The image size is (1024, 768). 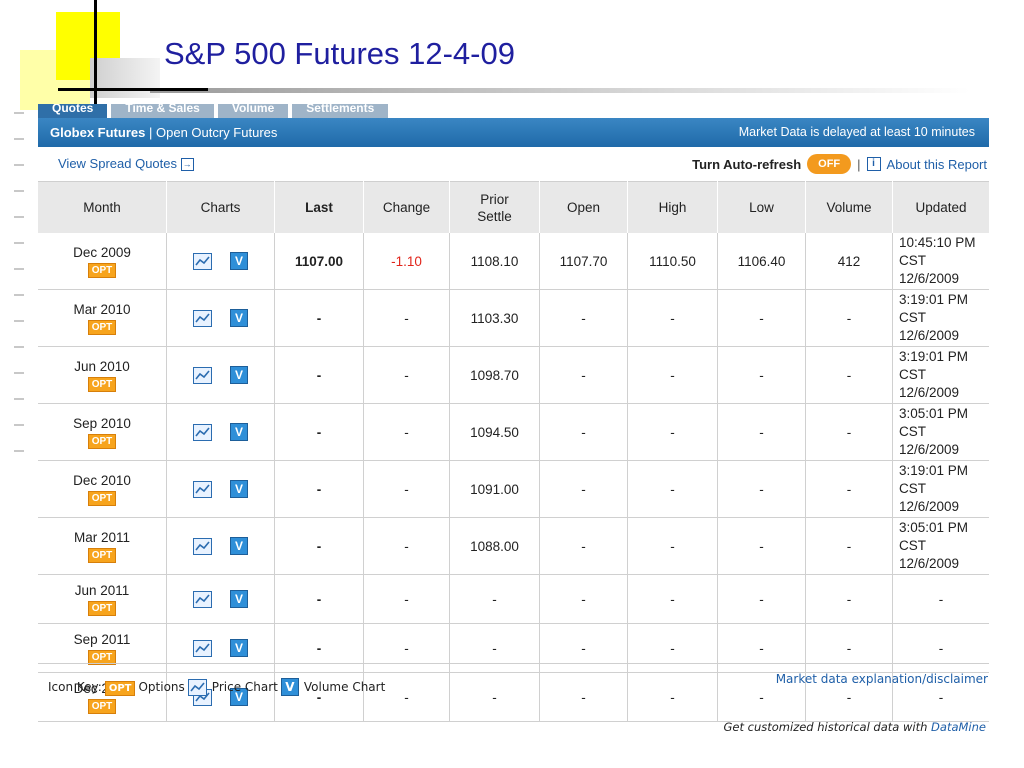 I want to click on month-cell: Sep 2011 OPT, so click(x=102, y=648).